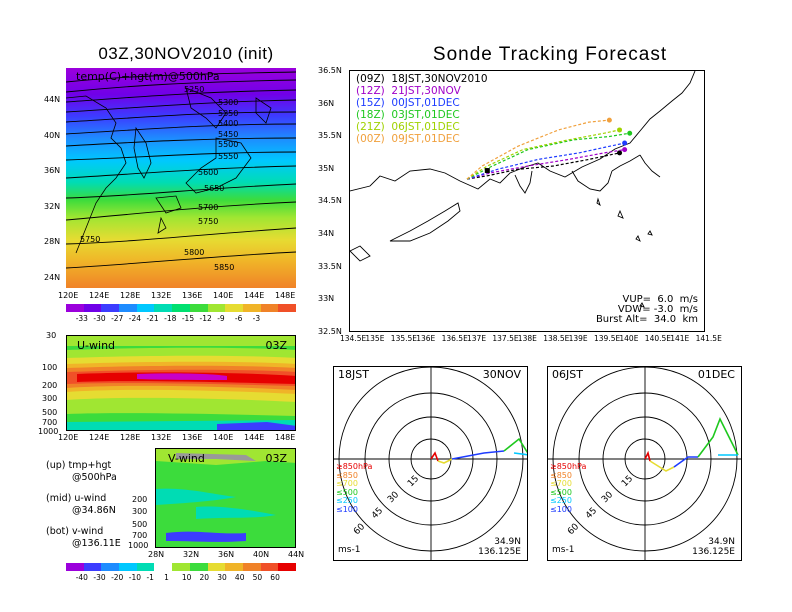  What do you see at coordinates (99, 437) in the screenshot?
I see `uwind-lon-label: 124E` at bounding box center [99, 437].